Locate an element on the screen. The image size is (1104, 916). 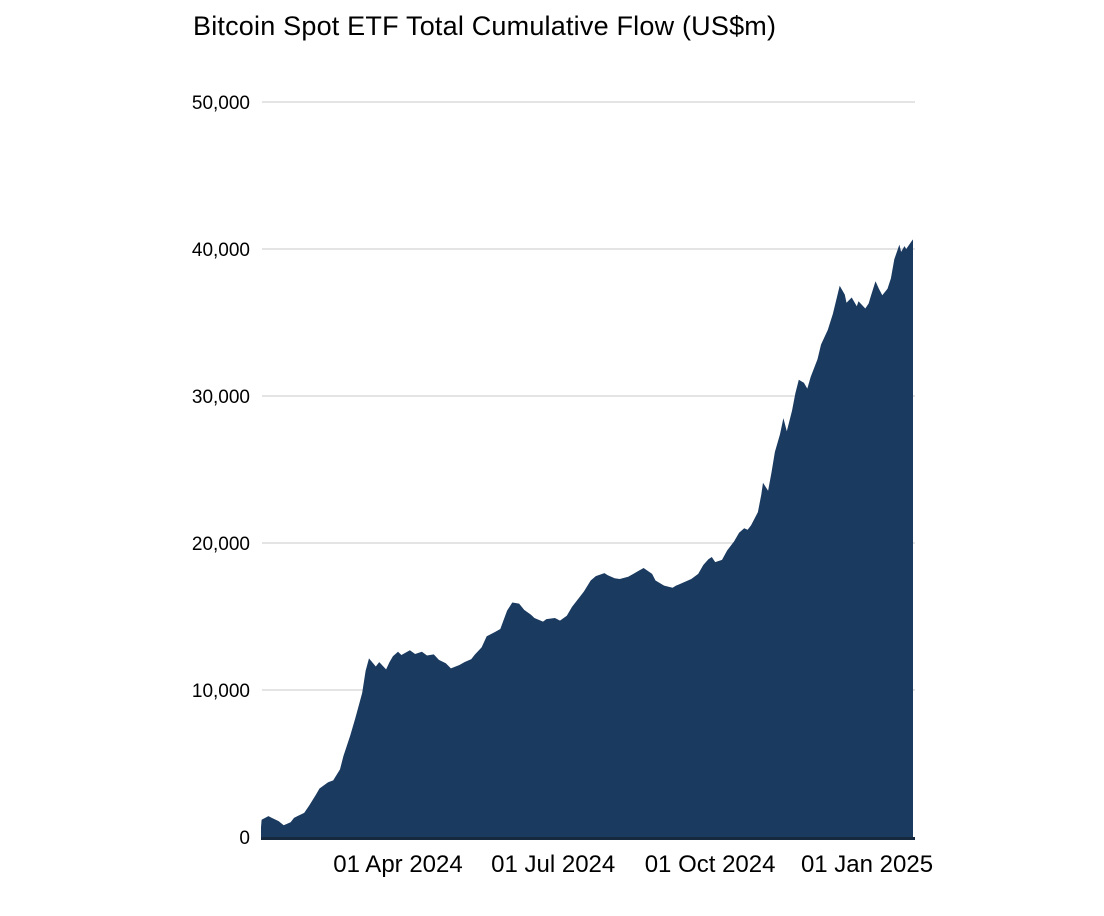
y-axis-tick-label: 20,000 is located at coordinates (221, 544).